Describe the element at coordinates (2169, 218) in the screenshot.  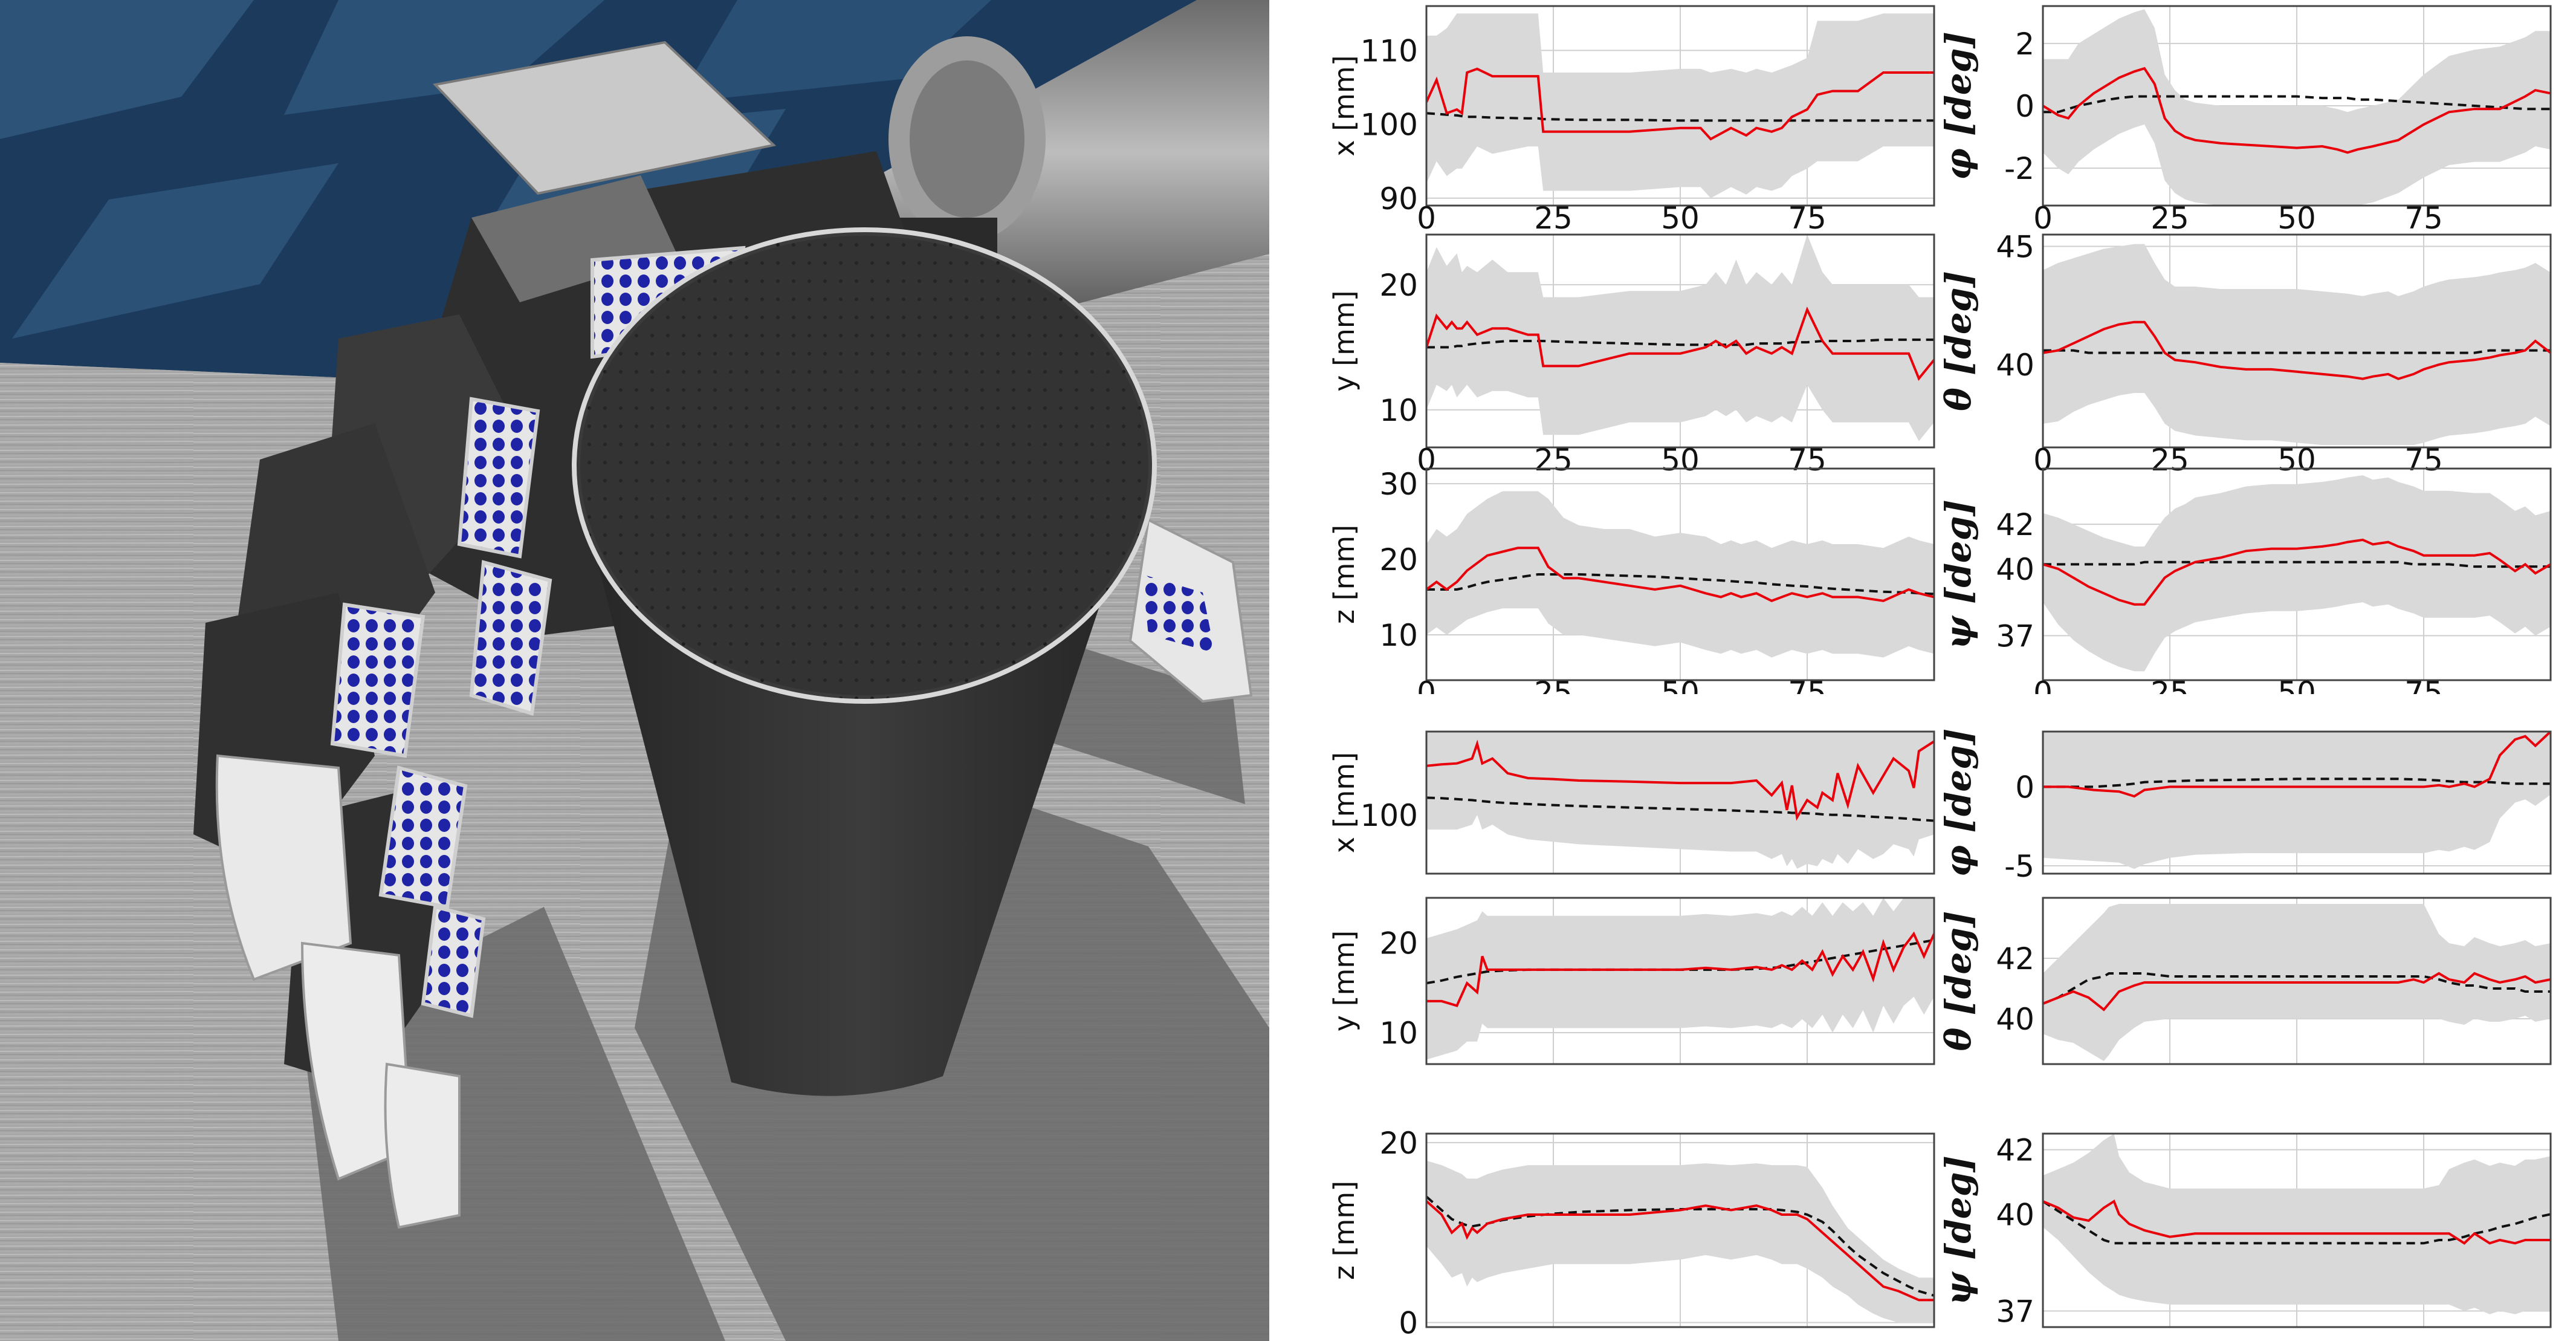
I see `x-tick-label: 25` at that location.